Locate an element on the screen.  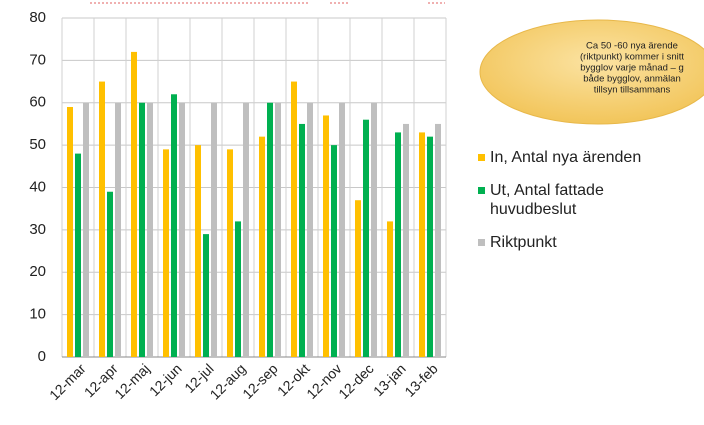
legend-label: Riktpunkt is located at coordinates (523, 242).